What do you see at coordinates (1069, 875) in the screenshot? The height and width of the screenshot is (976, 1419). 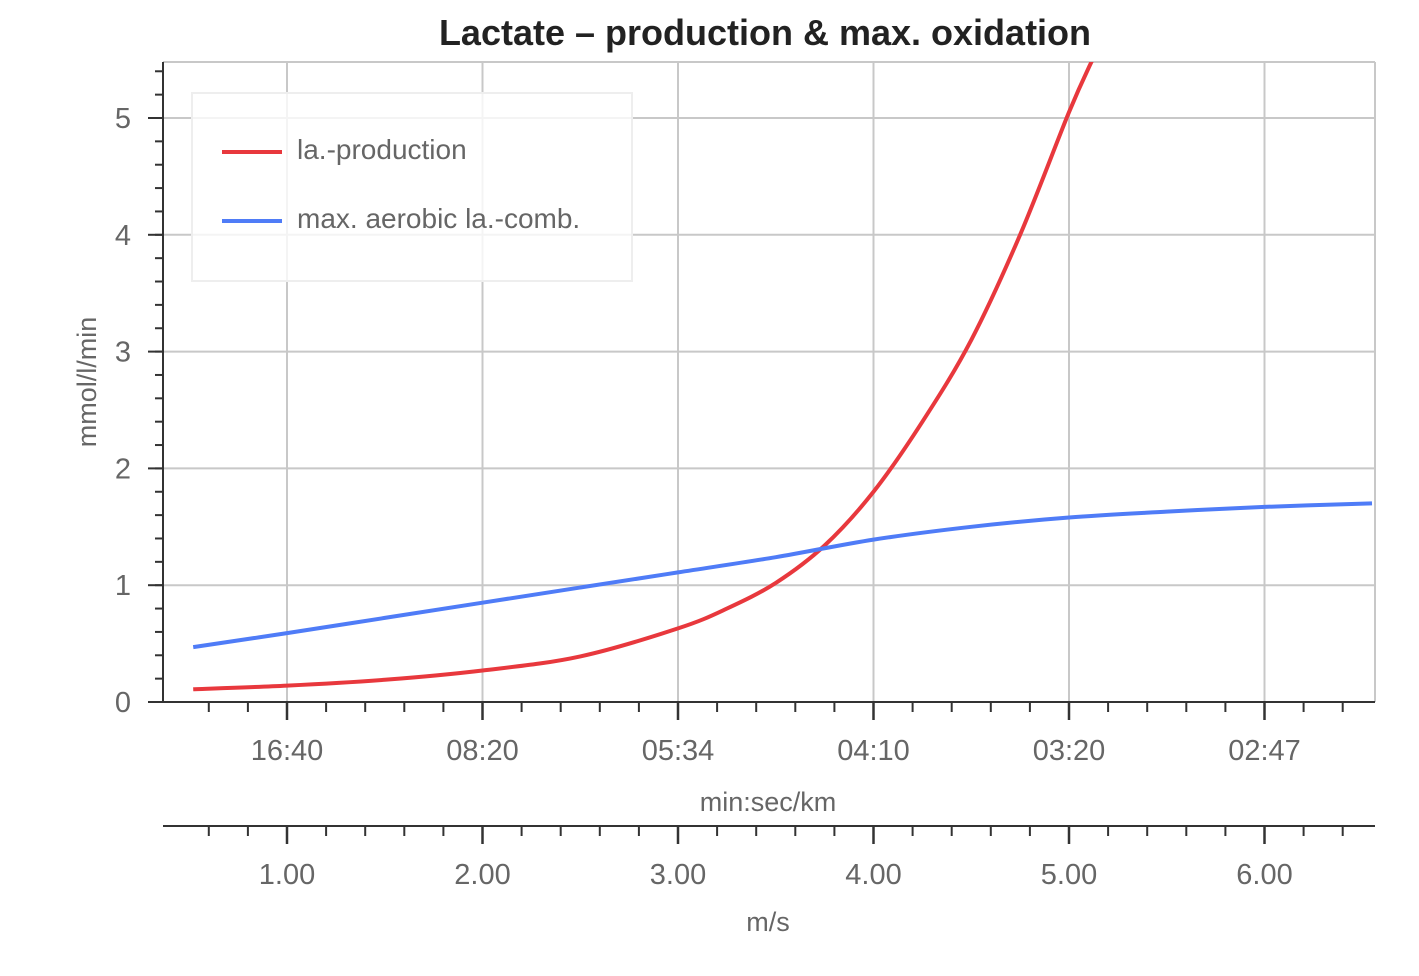 I see `x-tick-label-speed: 5.00` at bounding box center [1069, 875].